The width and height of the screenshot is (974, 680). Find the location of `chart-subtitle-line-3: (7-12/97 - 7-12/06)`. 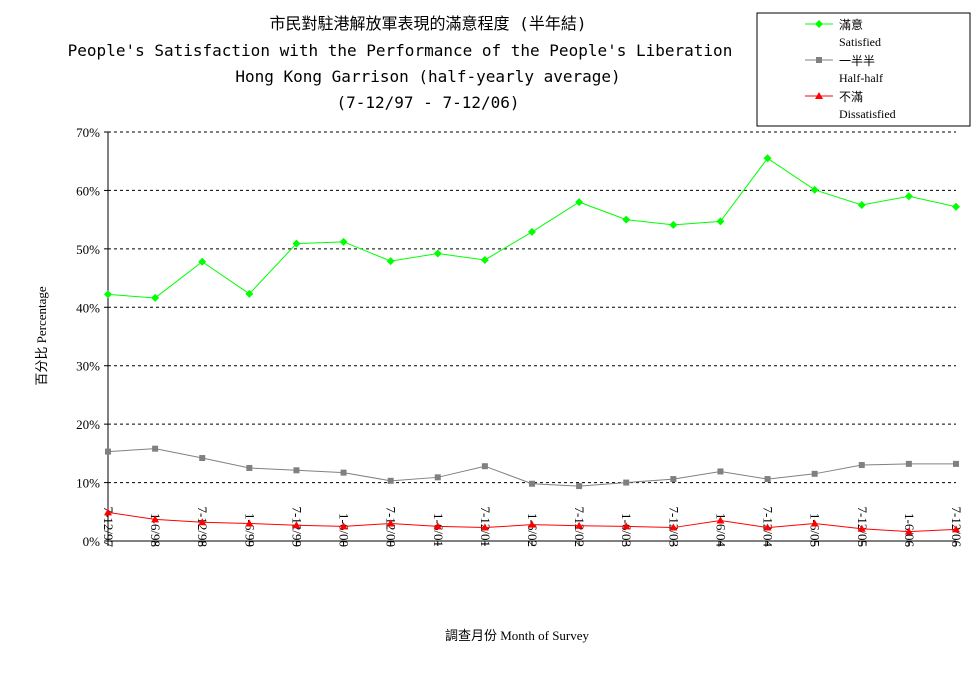

chart-subtitle-line-3: (7-12/97 - 7-12/06) is located at coordinates (427, 102).